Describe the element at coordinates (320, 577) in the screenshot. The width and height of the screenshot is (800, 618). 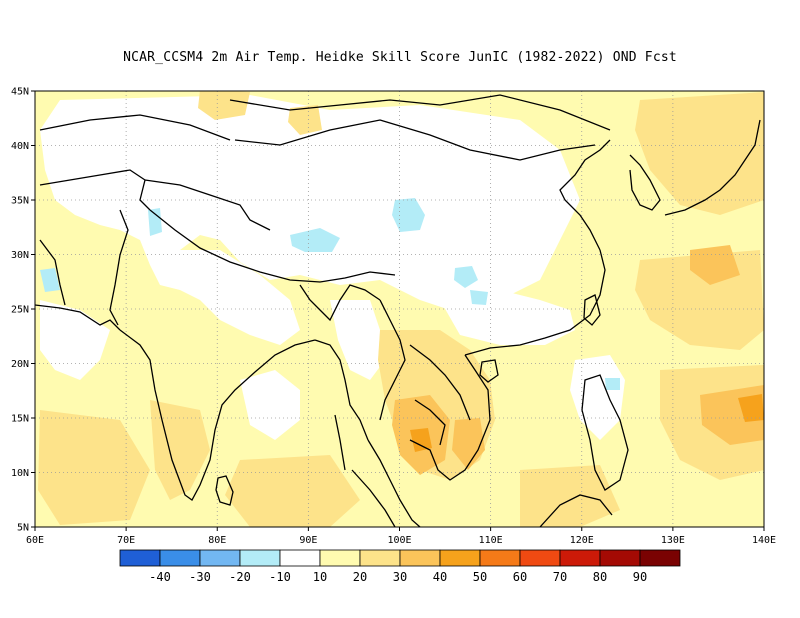
I see `colorbar-label: 10` at that location.